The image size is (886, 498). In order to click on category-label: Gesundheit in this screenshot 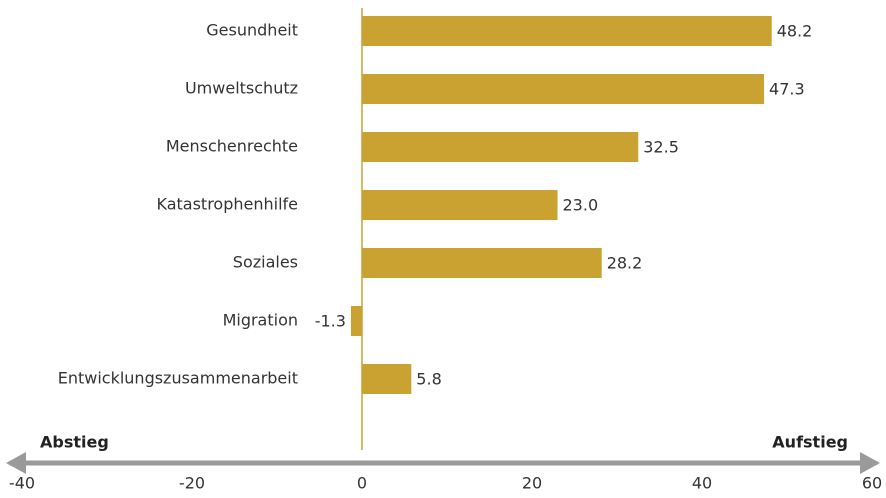, I will do `click(252, 30)`.